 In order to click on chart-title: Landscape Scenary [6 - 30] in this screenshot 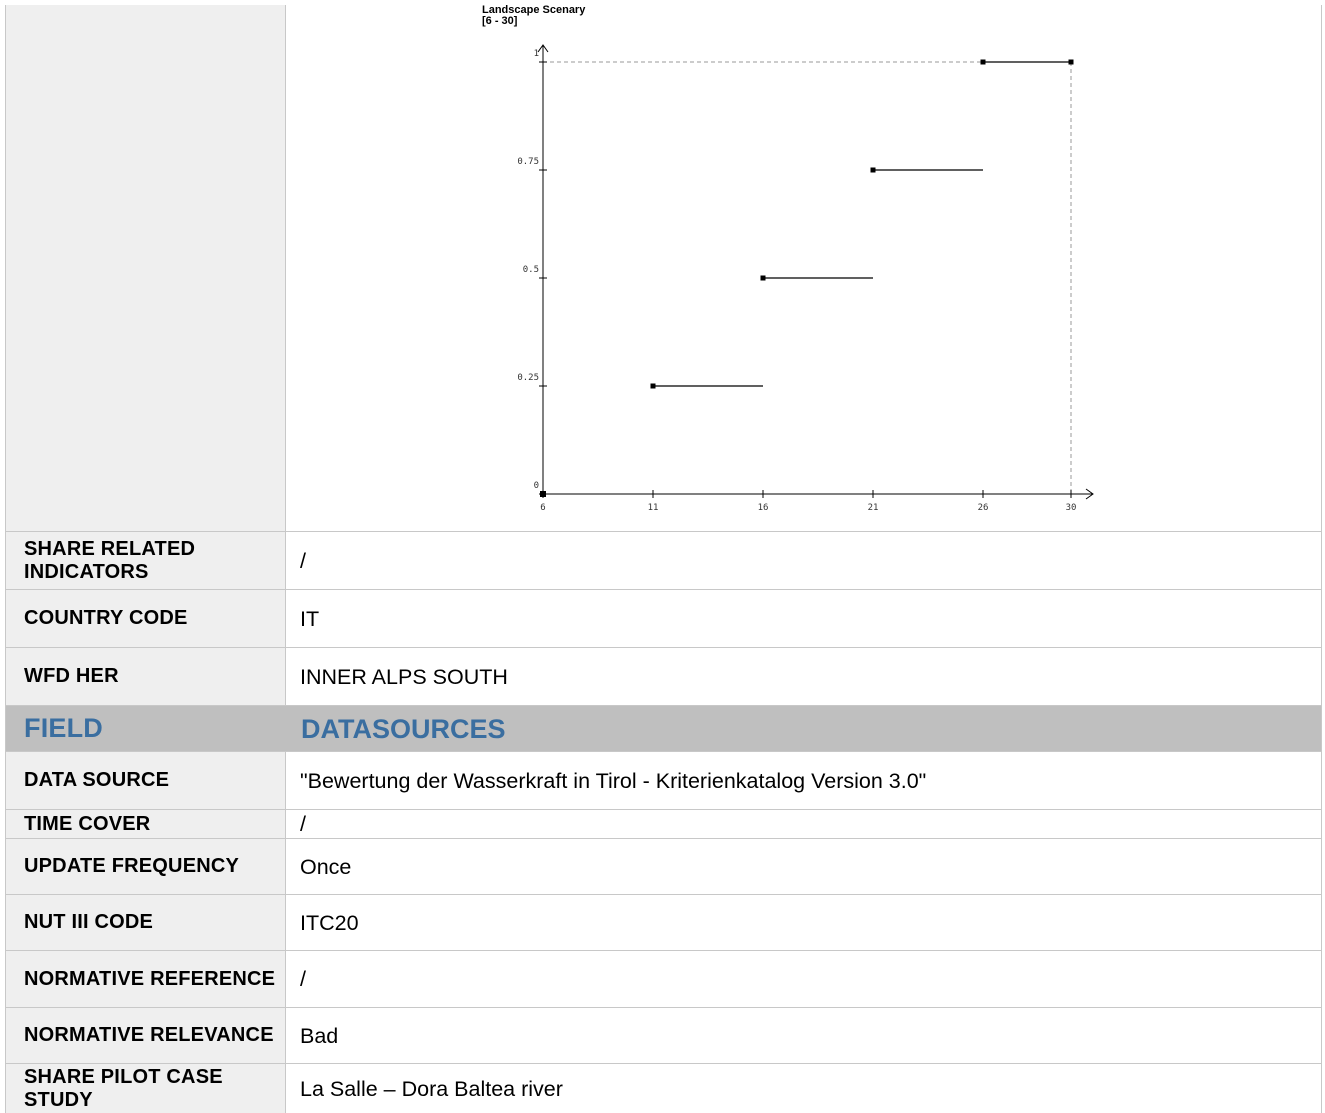, I will do `click(533, 16)`.